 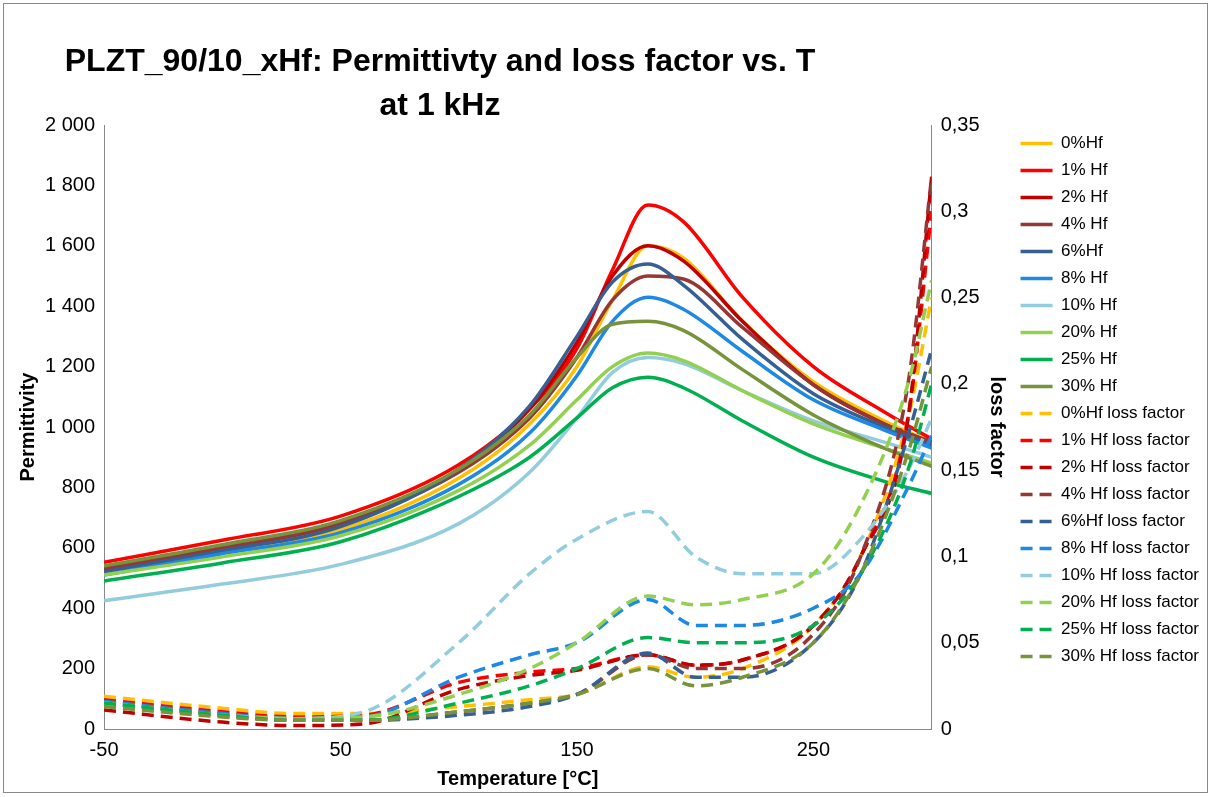 What do you see at coordinates (518, 777) in the screenshot?
I see `x-axis-title: Temperature [°C]` at bounding box center [518, 777].